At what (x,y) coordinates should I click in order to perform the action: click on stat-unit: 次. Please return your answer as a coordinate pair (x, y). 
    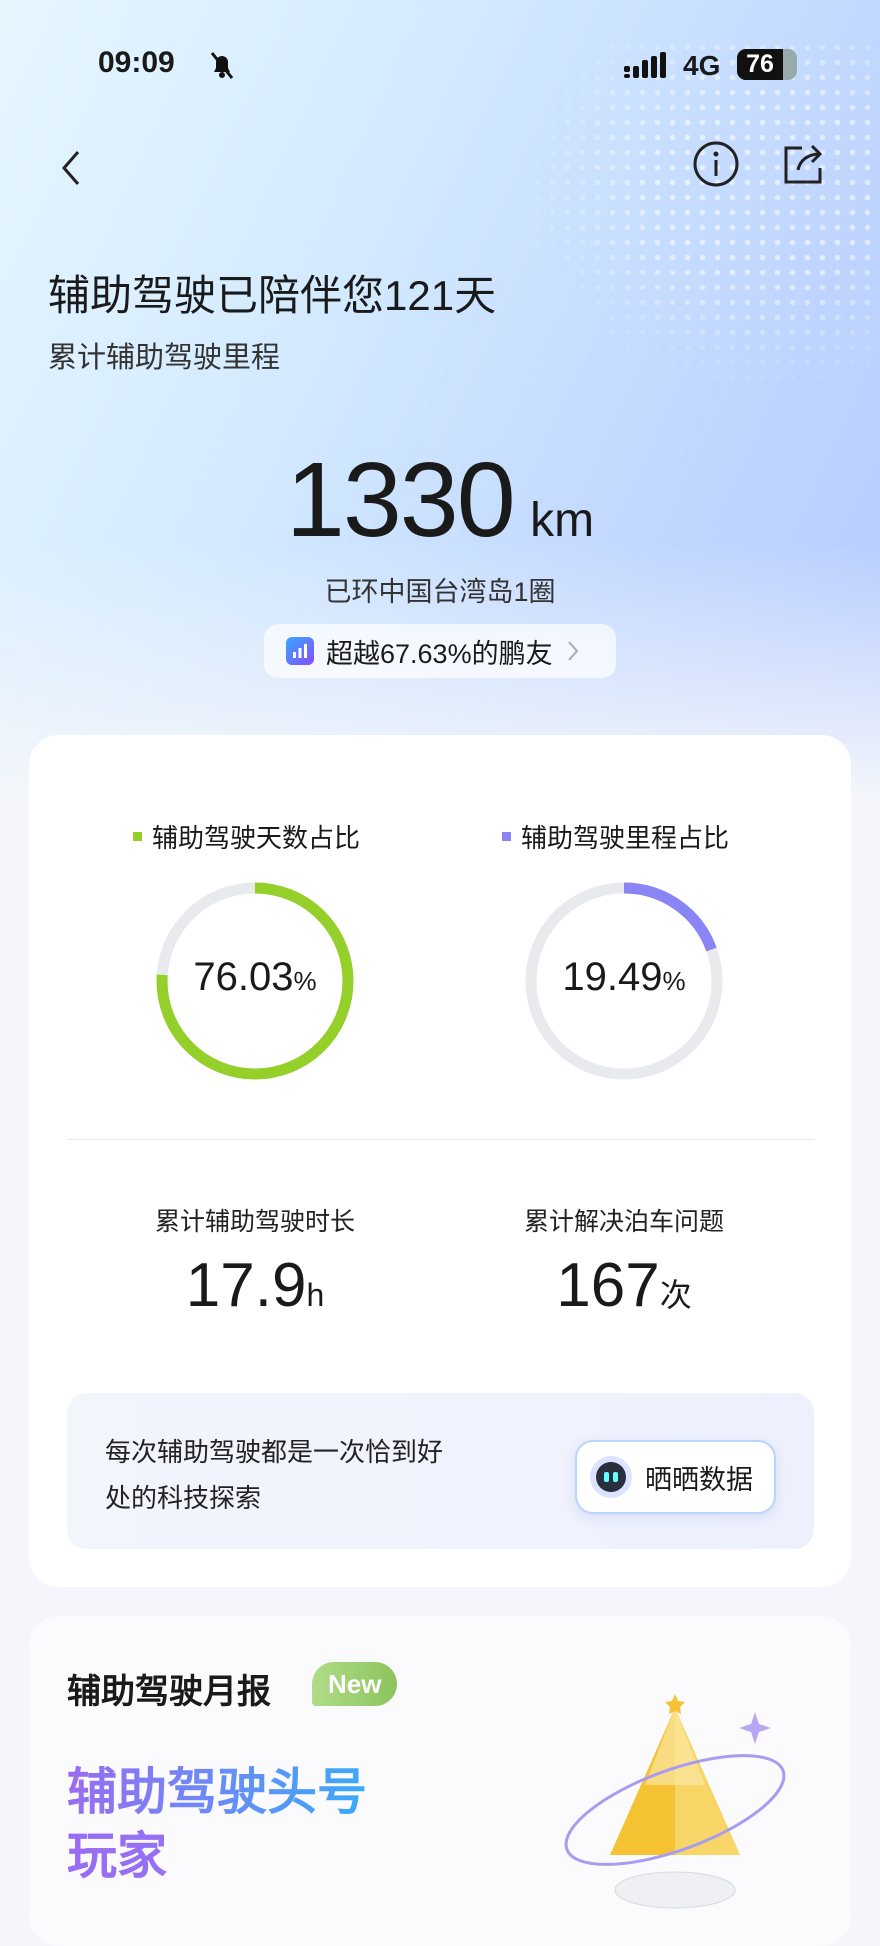
    Looking at the image, I should click on (675, 1295).